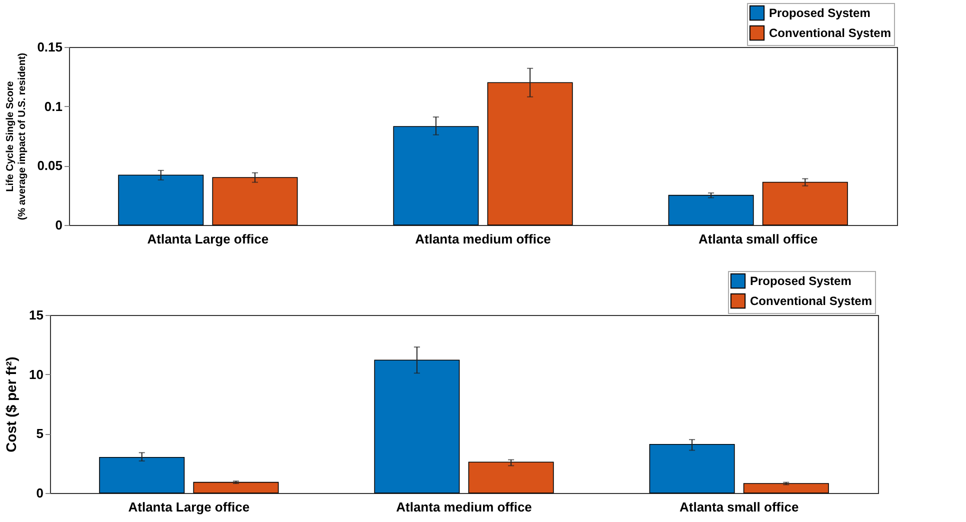 The image size is (966, 522). Describe the element at coordinates (36, 315) in the screenshot. I see `y-tick-label: 15` at that location.